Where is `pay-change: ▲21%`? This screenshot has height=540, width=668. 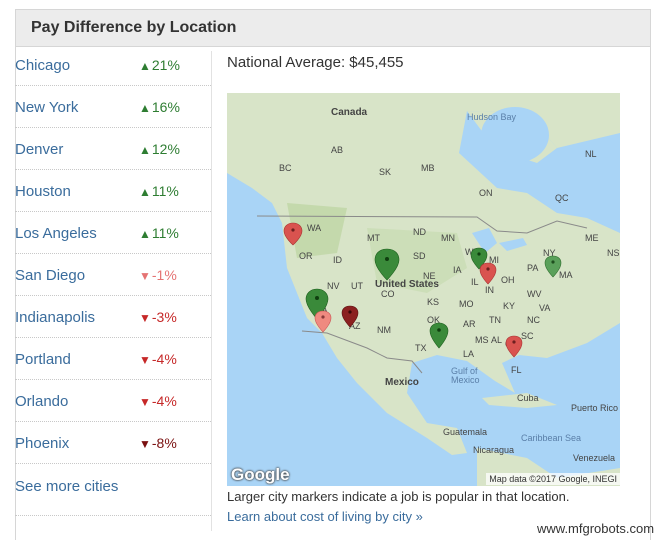 pay-change: ▲21% is located at coordinates (159, 65).